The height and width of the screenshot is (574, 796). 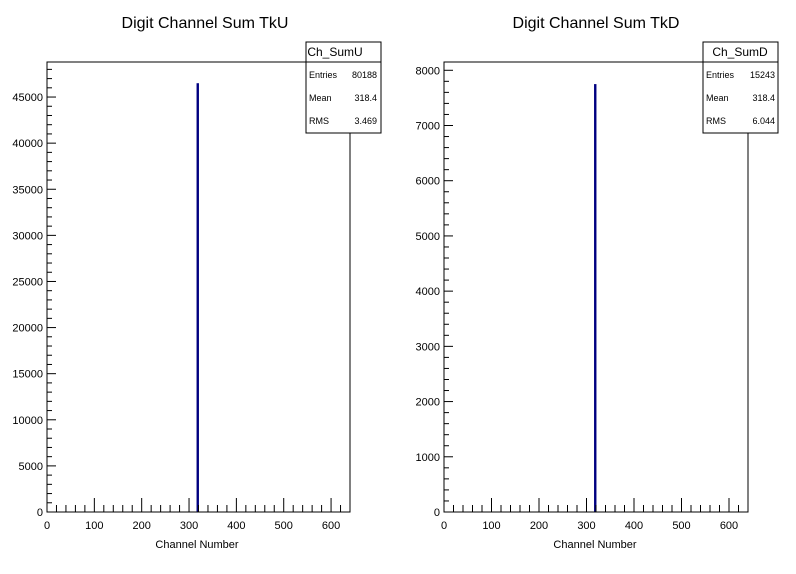 I want to click on y-tick-label: 25000, so click(x=27, y=282).